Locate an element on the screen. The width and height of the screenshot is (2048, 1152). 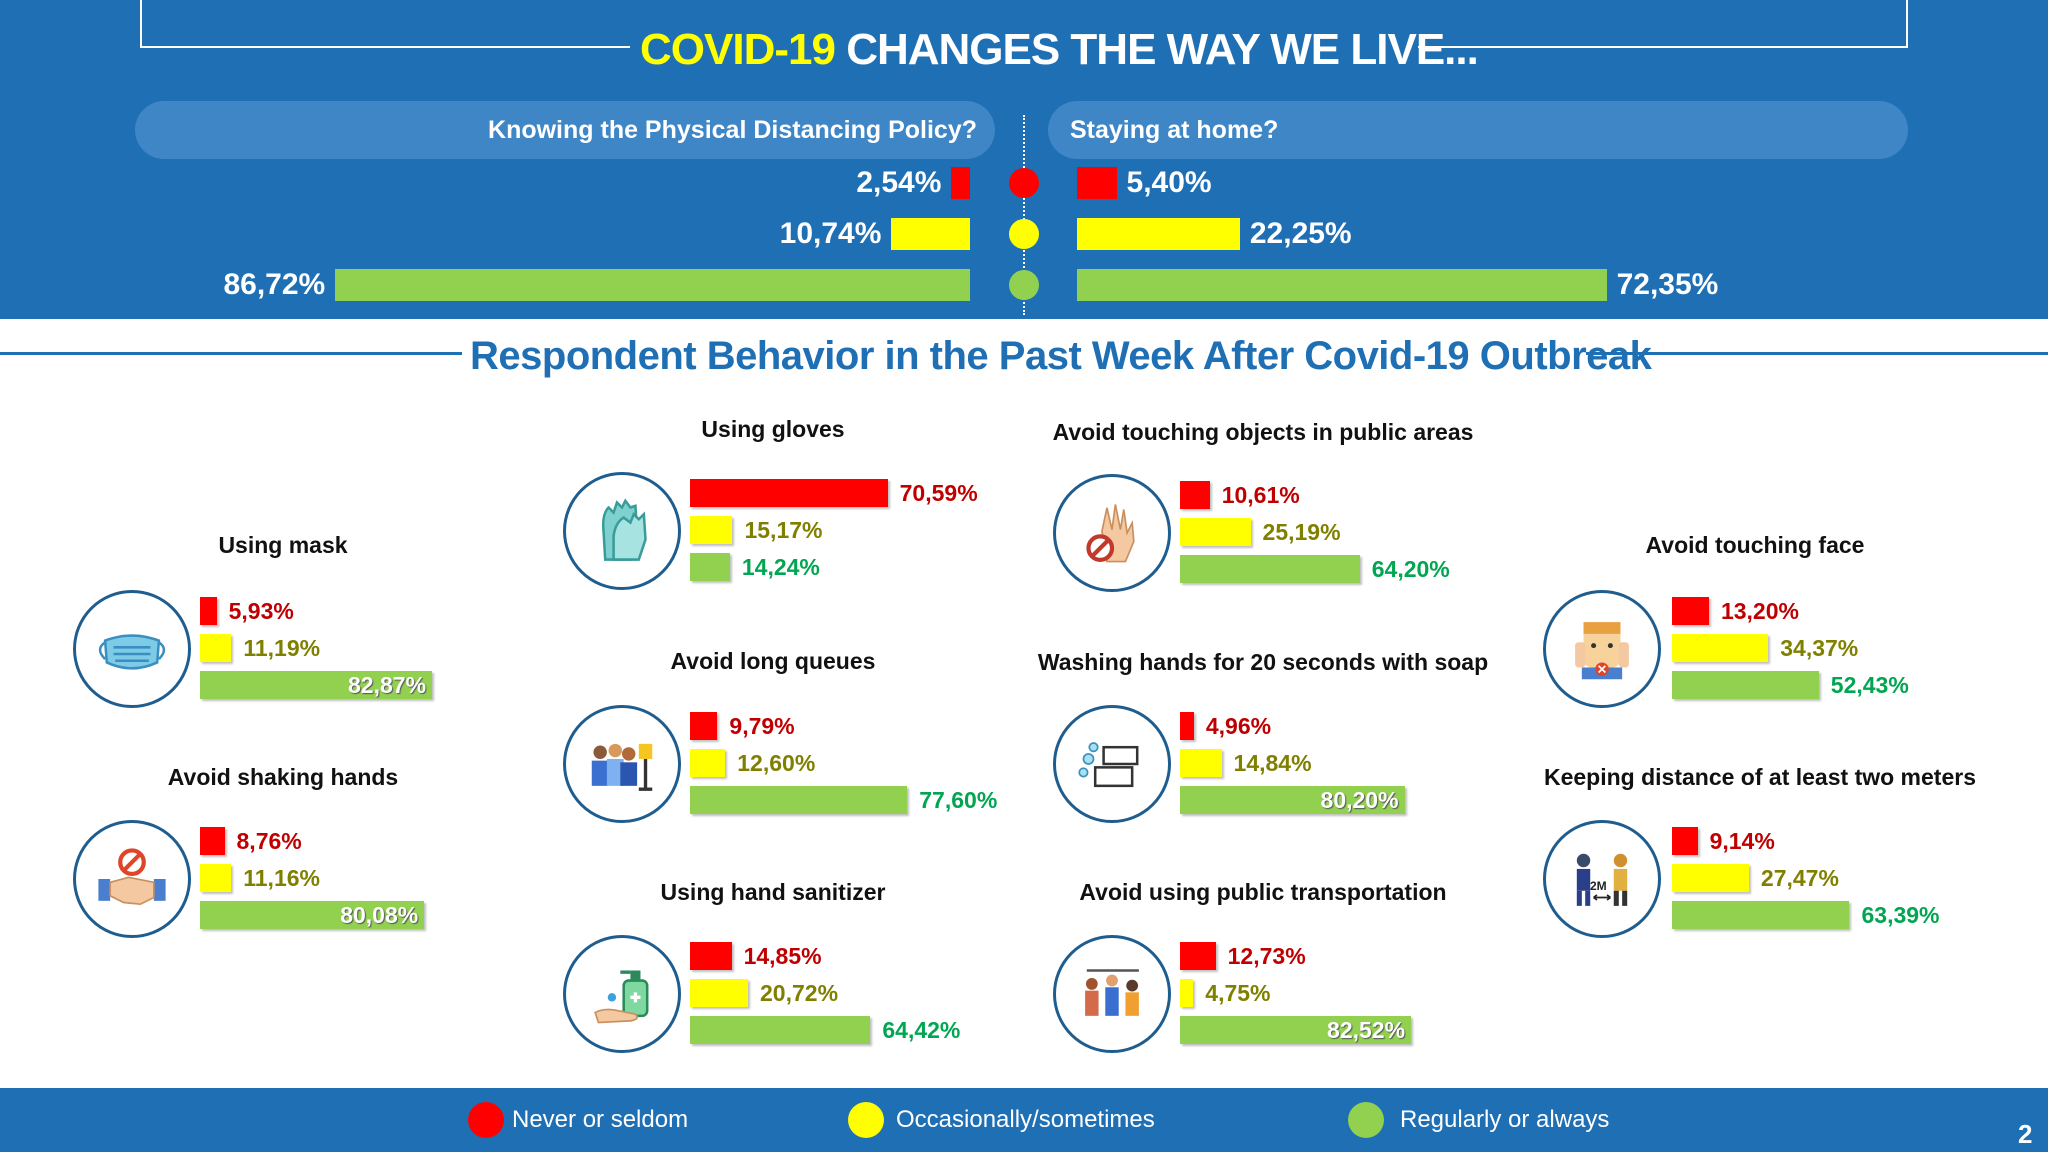
panel-title-avoid-using-public-transportation: Avoid using public transportation is located at coordinates (1263, 892).